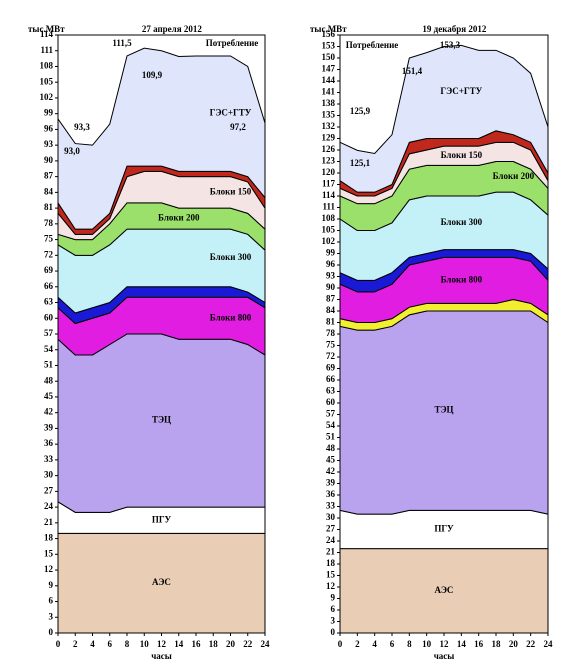  Describe the element at coordinates (331, 276) in the screenshot. I see `y-tick-label: 93` at that location.